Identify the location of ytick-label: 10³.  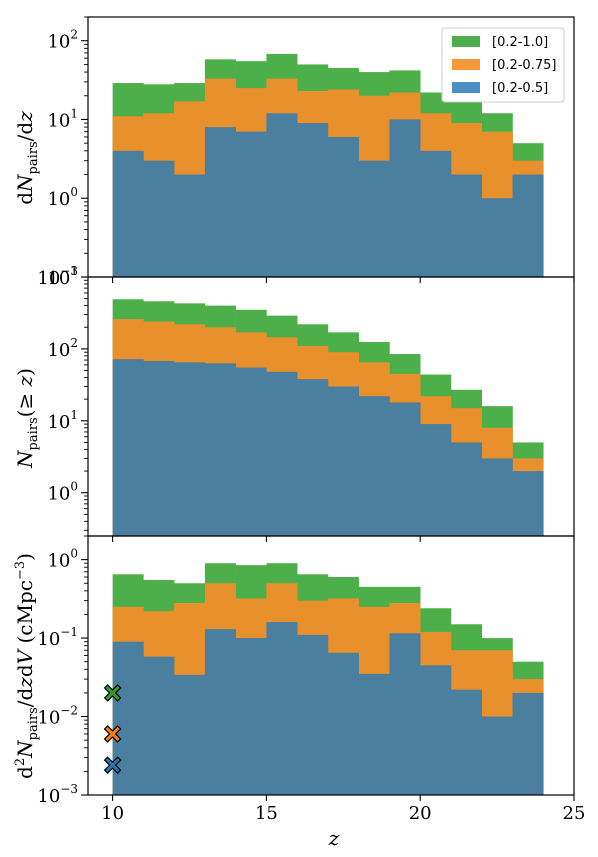
(62, 276).